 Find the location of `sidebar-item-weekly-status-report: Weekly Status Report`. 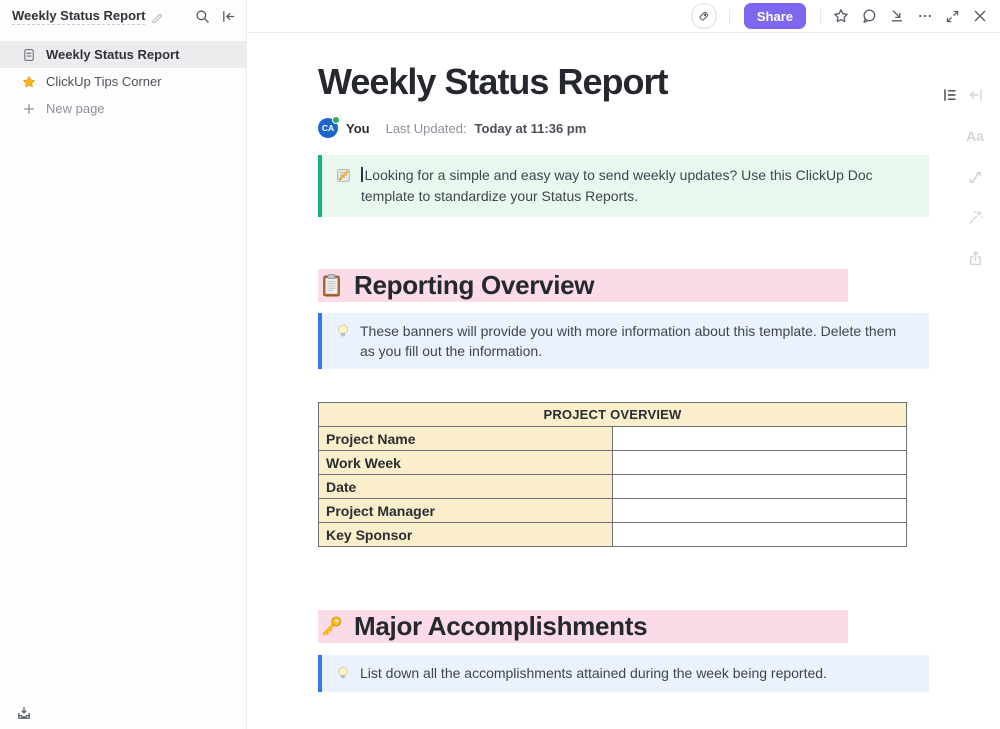

sidebar-item-weekly-status-report: Weekly Status Report is located at coordinates (123, 54).